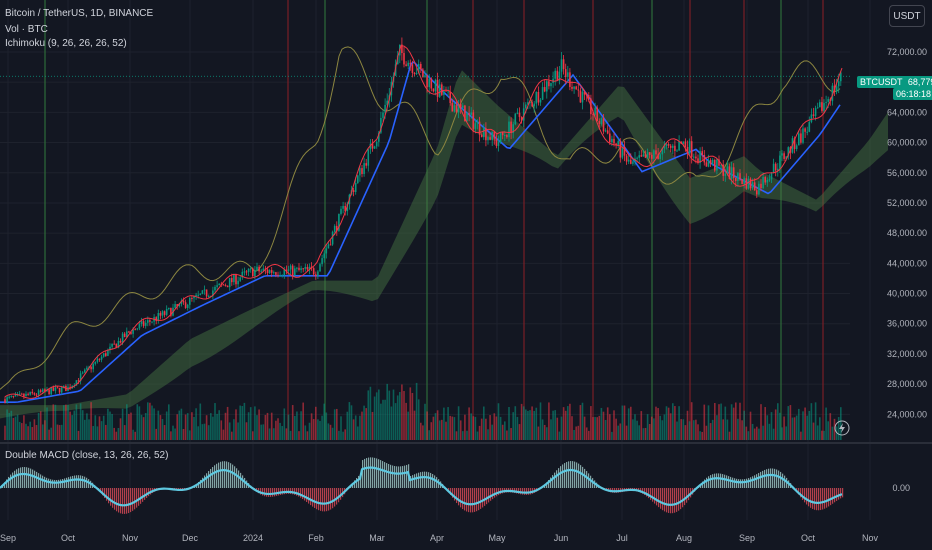 This screenshot has width=932, height=550. I want to click on y-tick-label: 44,000.00, so click(907, 263).